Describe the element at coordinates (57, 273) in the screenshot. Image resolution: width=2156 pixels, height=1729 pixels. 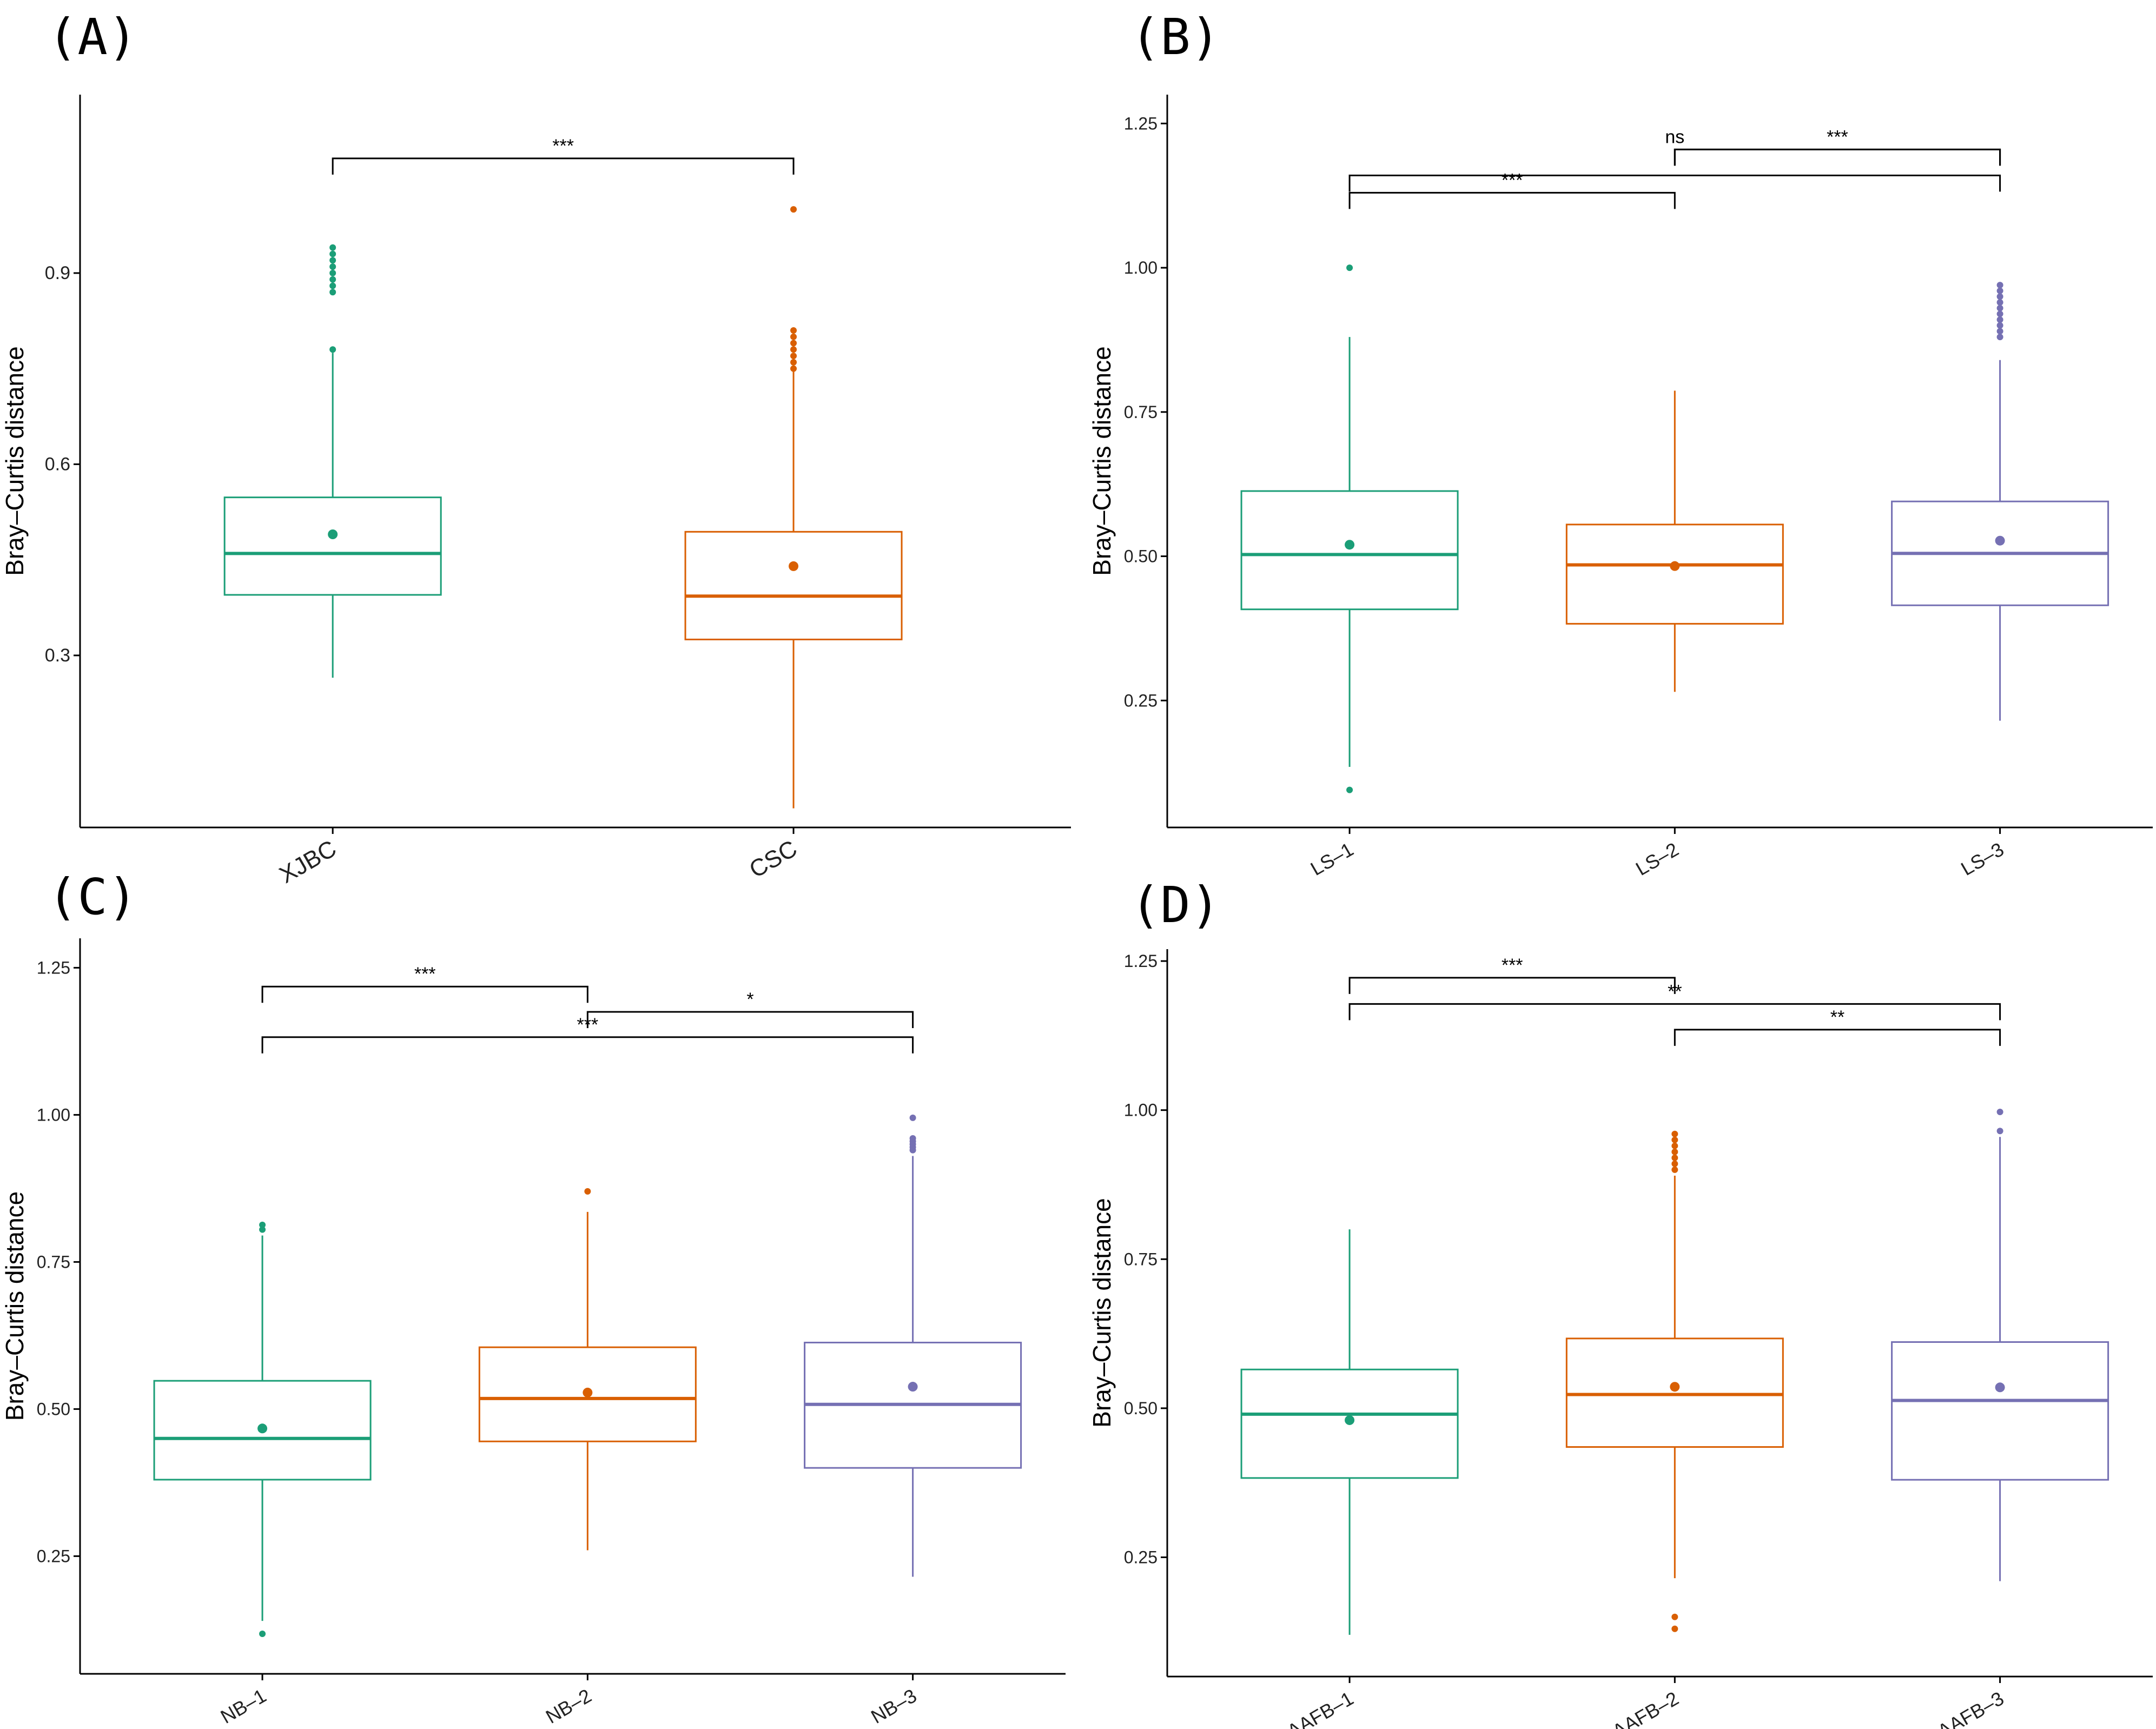
I see `y-tick-label: 0.9` at that location.